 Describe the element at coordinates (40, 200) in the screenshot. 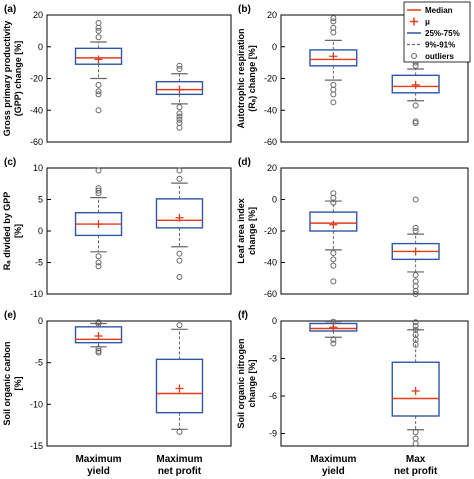

I see `y-tick-label: 5` at that location.